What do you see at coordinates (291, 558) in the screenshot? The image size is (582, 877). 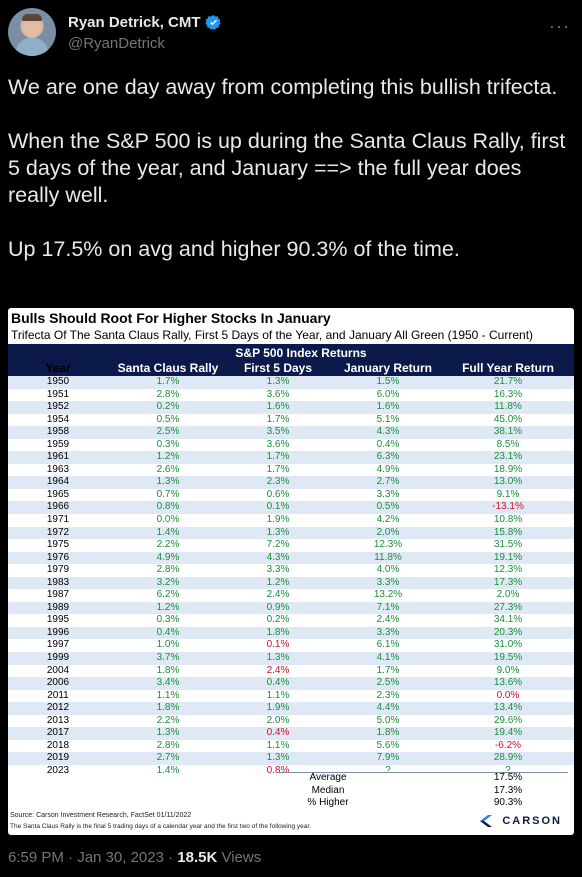 I see `table-row: 1976 4.9% 4.3% 11.8% 19.1%` at bounding box center [291, 558].